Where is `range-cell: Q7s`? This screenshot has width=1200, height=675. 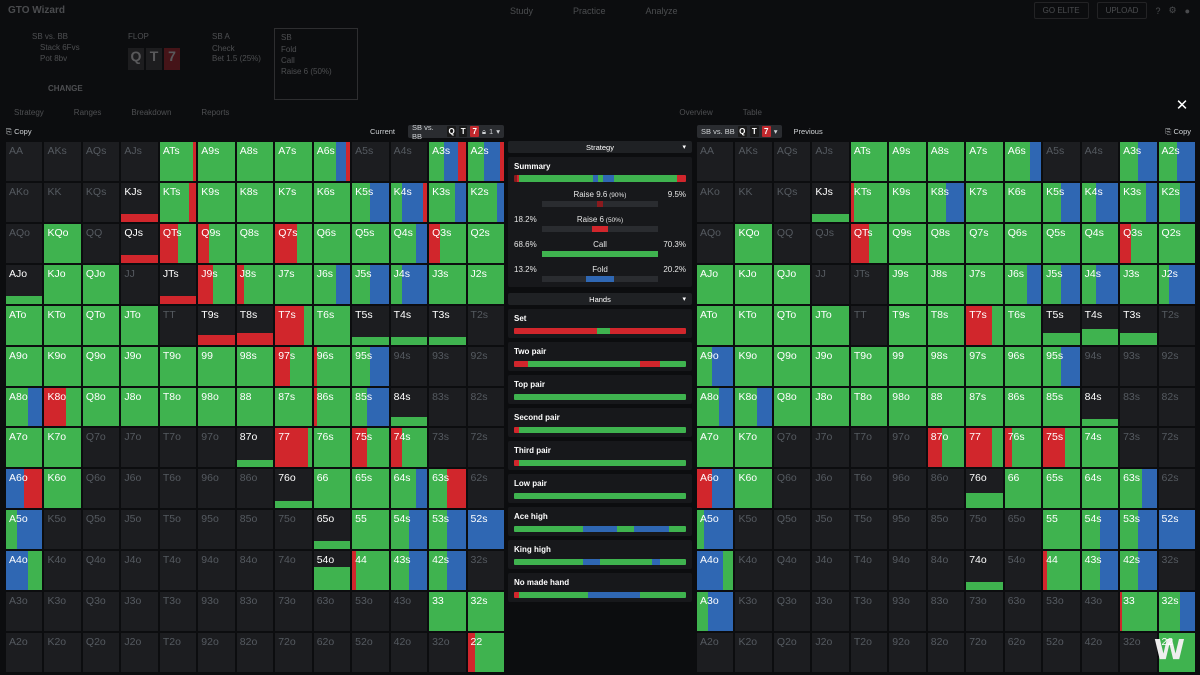
range-cell: Q7s is located at coordinates (293, 243).